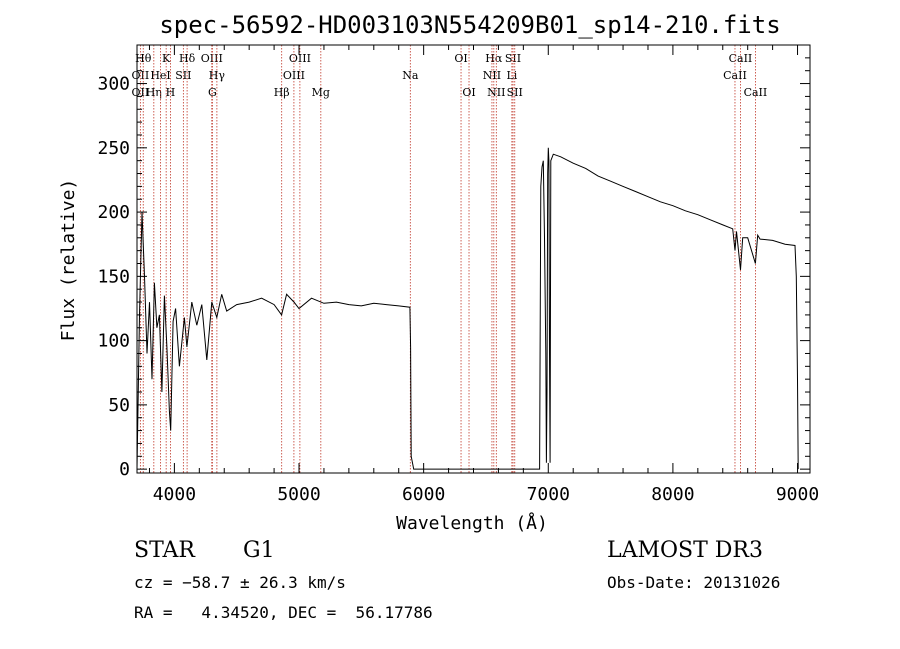 The image size is (900, 649). Describe the element at coordinates (171, 92) in the screenshot. I see `line-marker-label: H` at that location.